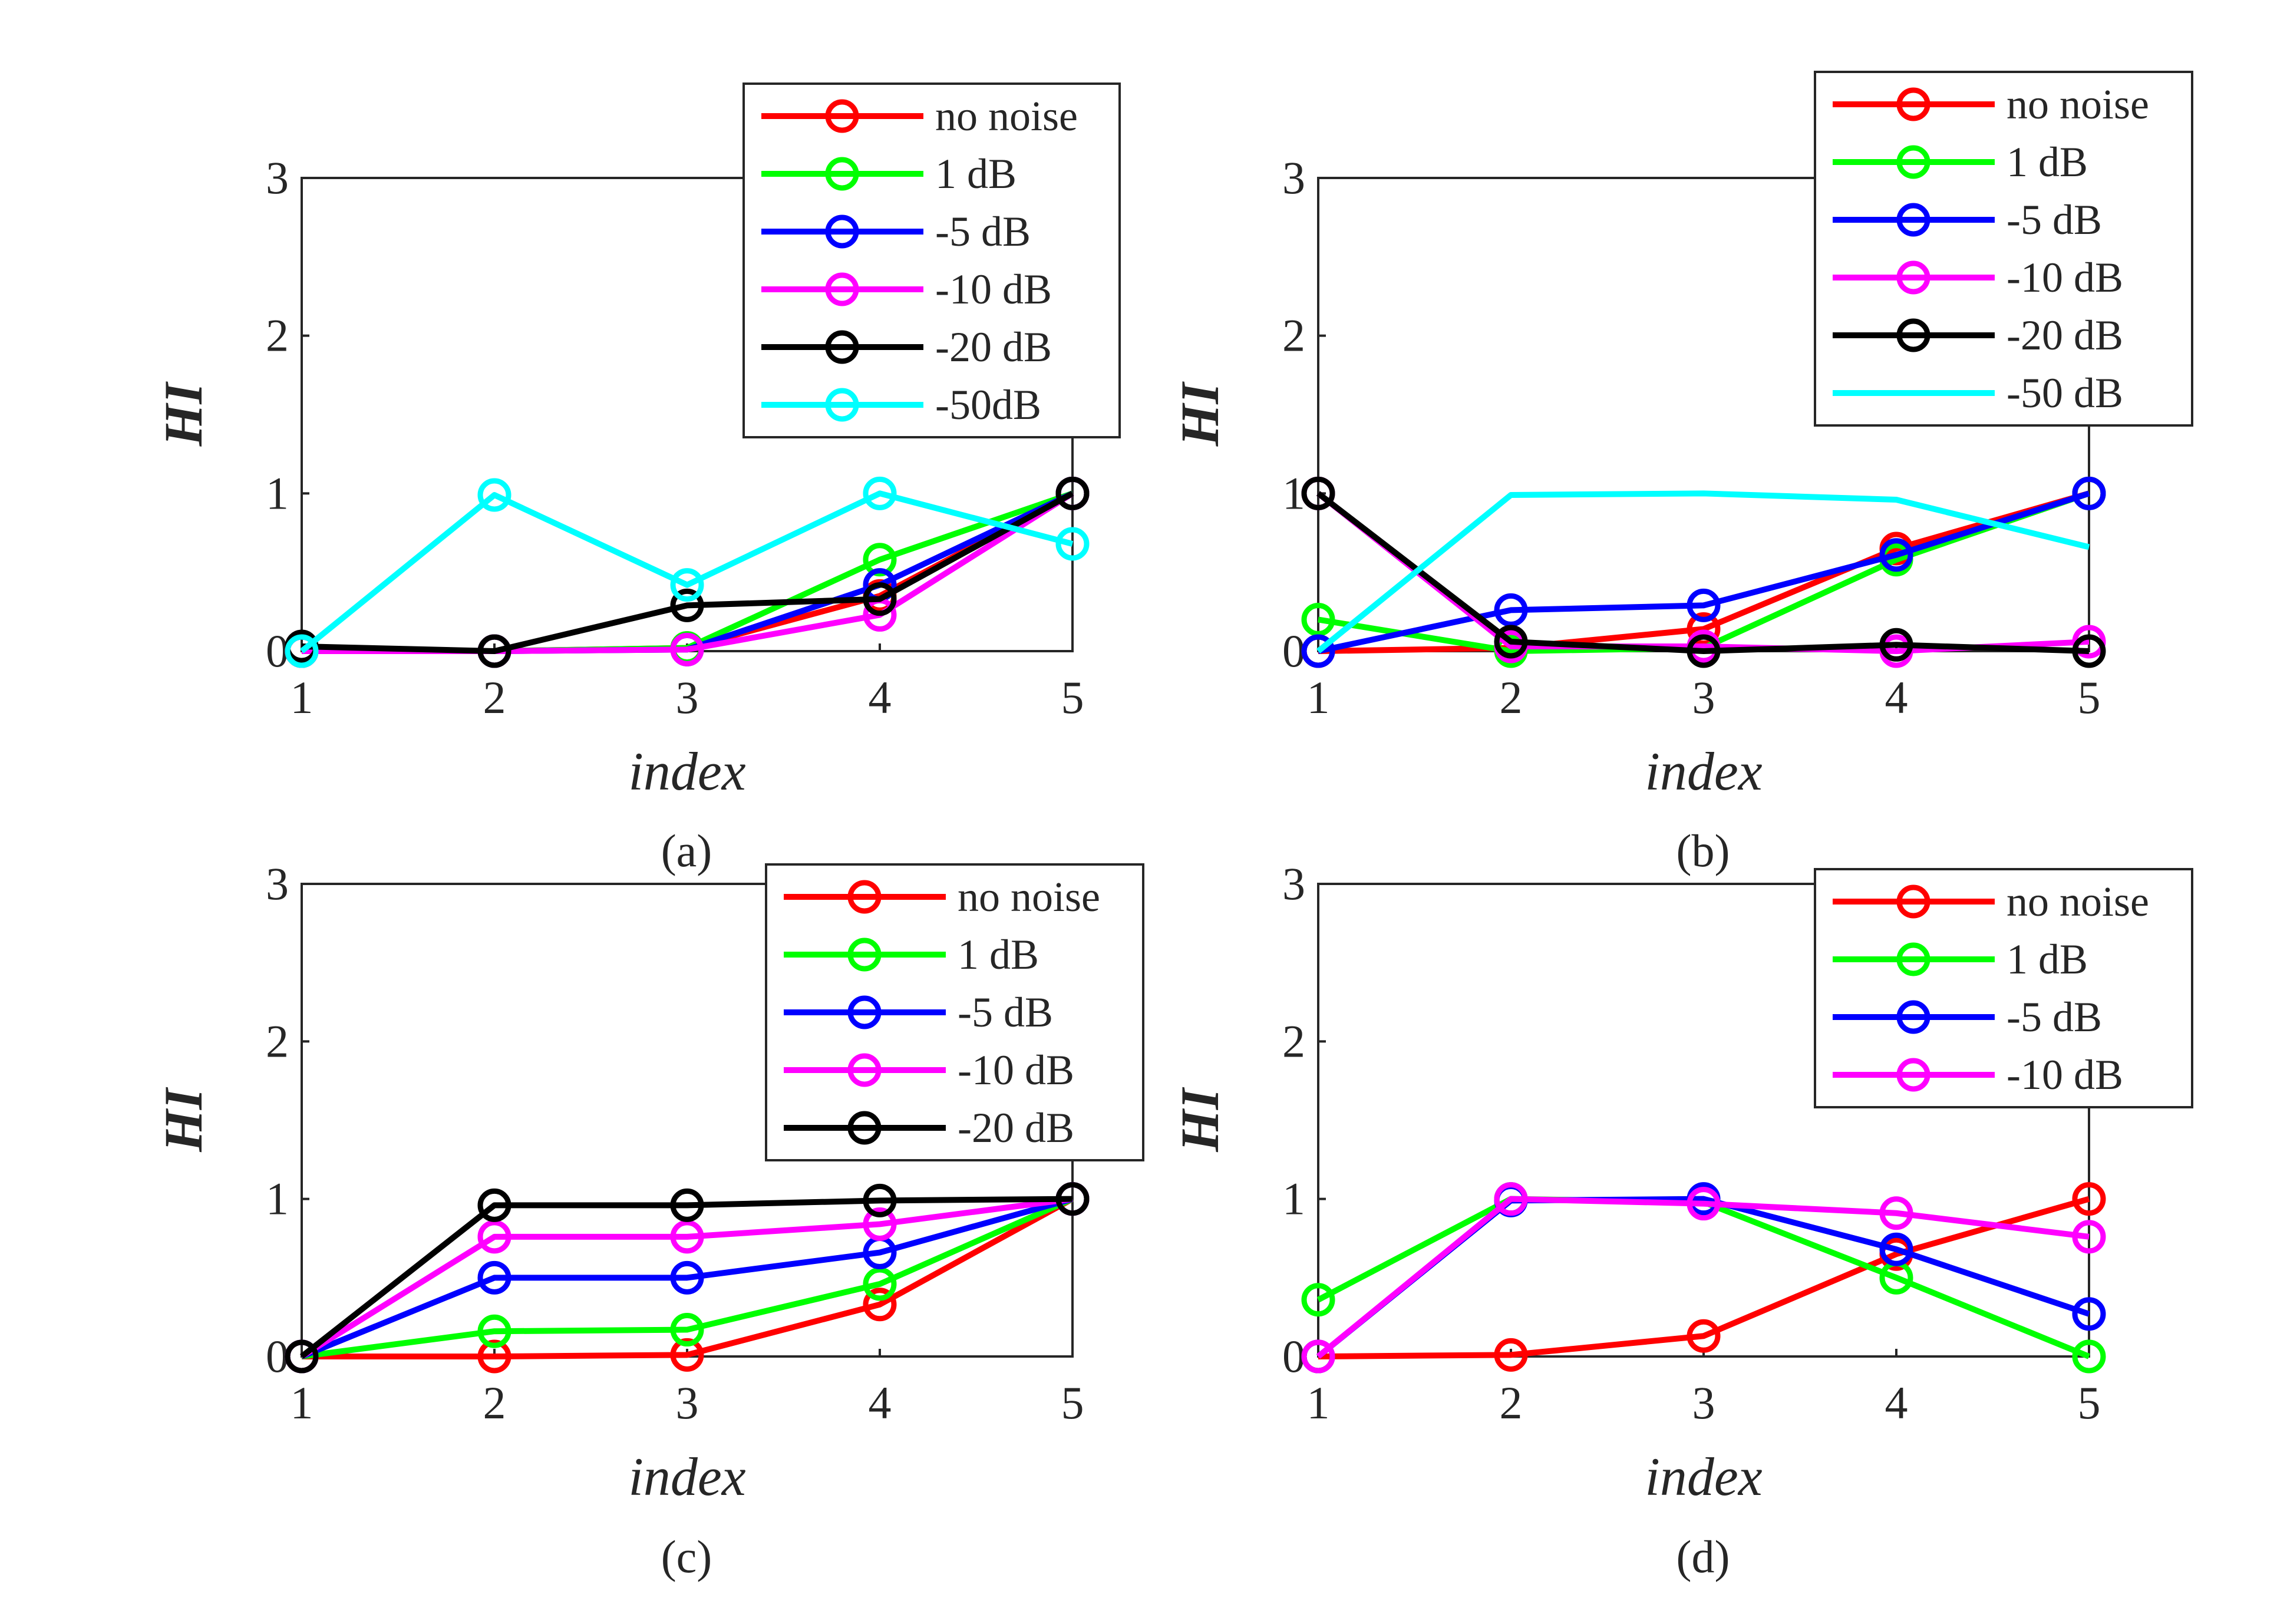 The height and width of the screenshot is (1624, 2287). I want to click on series--50-dB, so click(1703, 571).